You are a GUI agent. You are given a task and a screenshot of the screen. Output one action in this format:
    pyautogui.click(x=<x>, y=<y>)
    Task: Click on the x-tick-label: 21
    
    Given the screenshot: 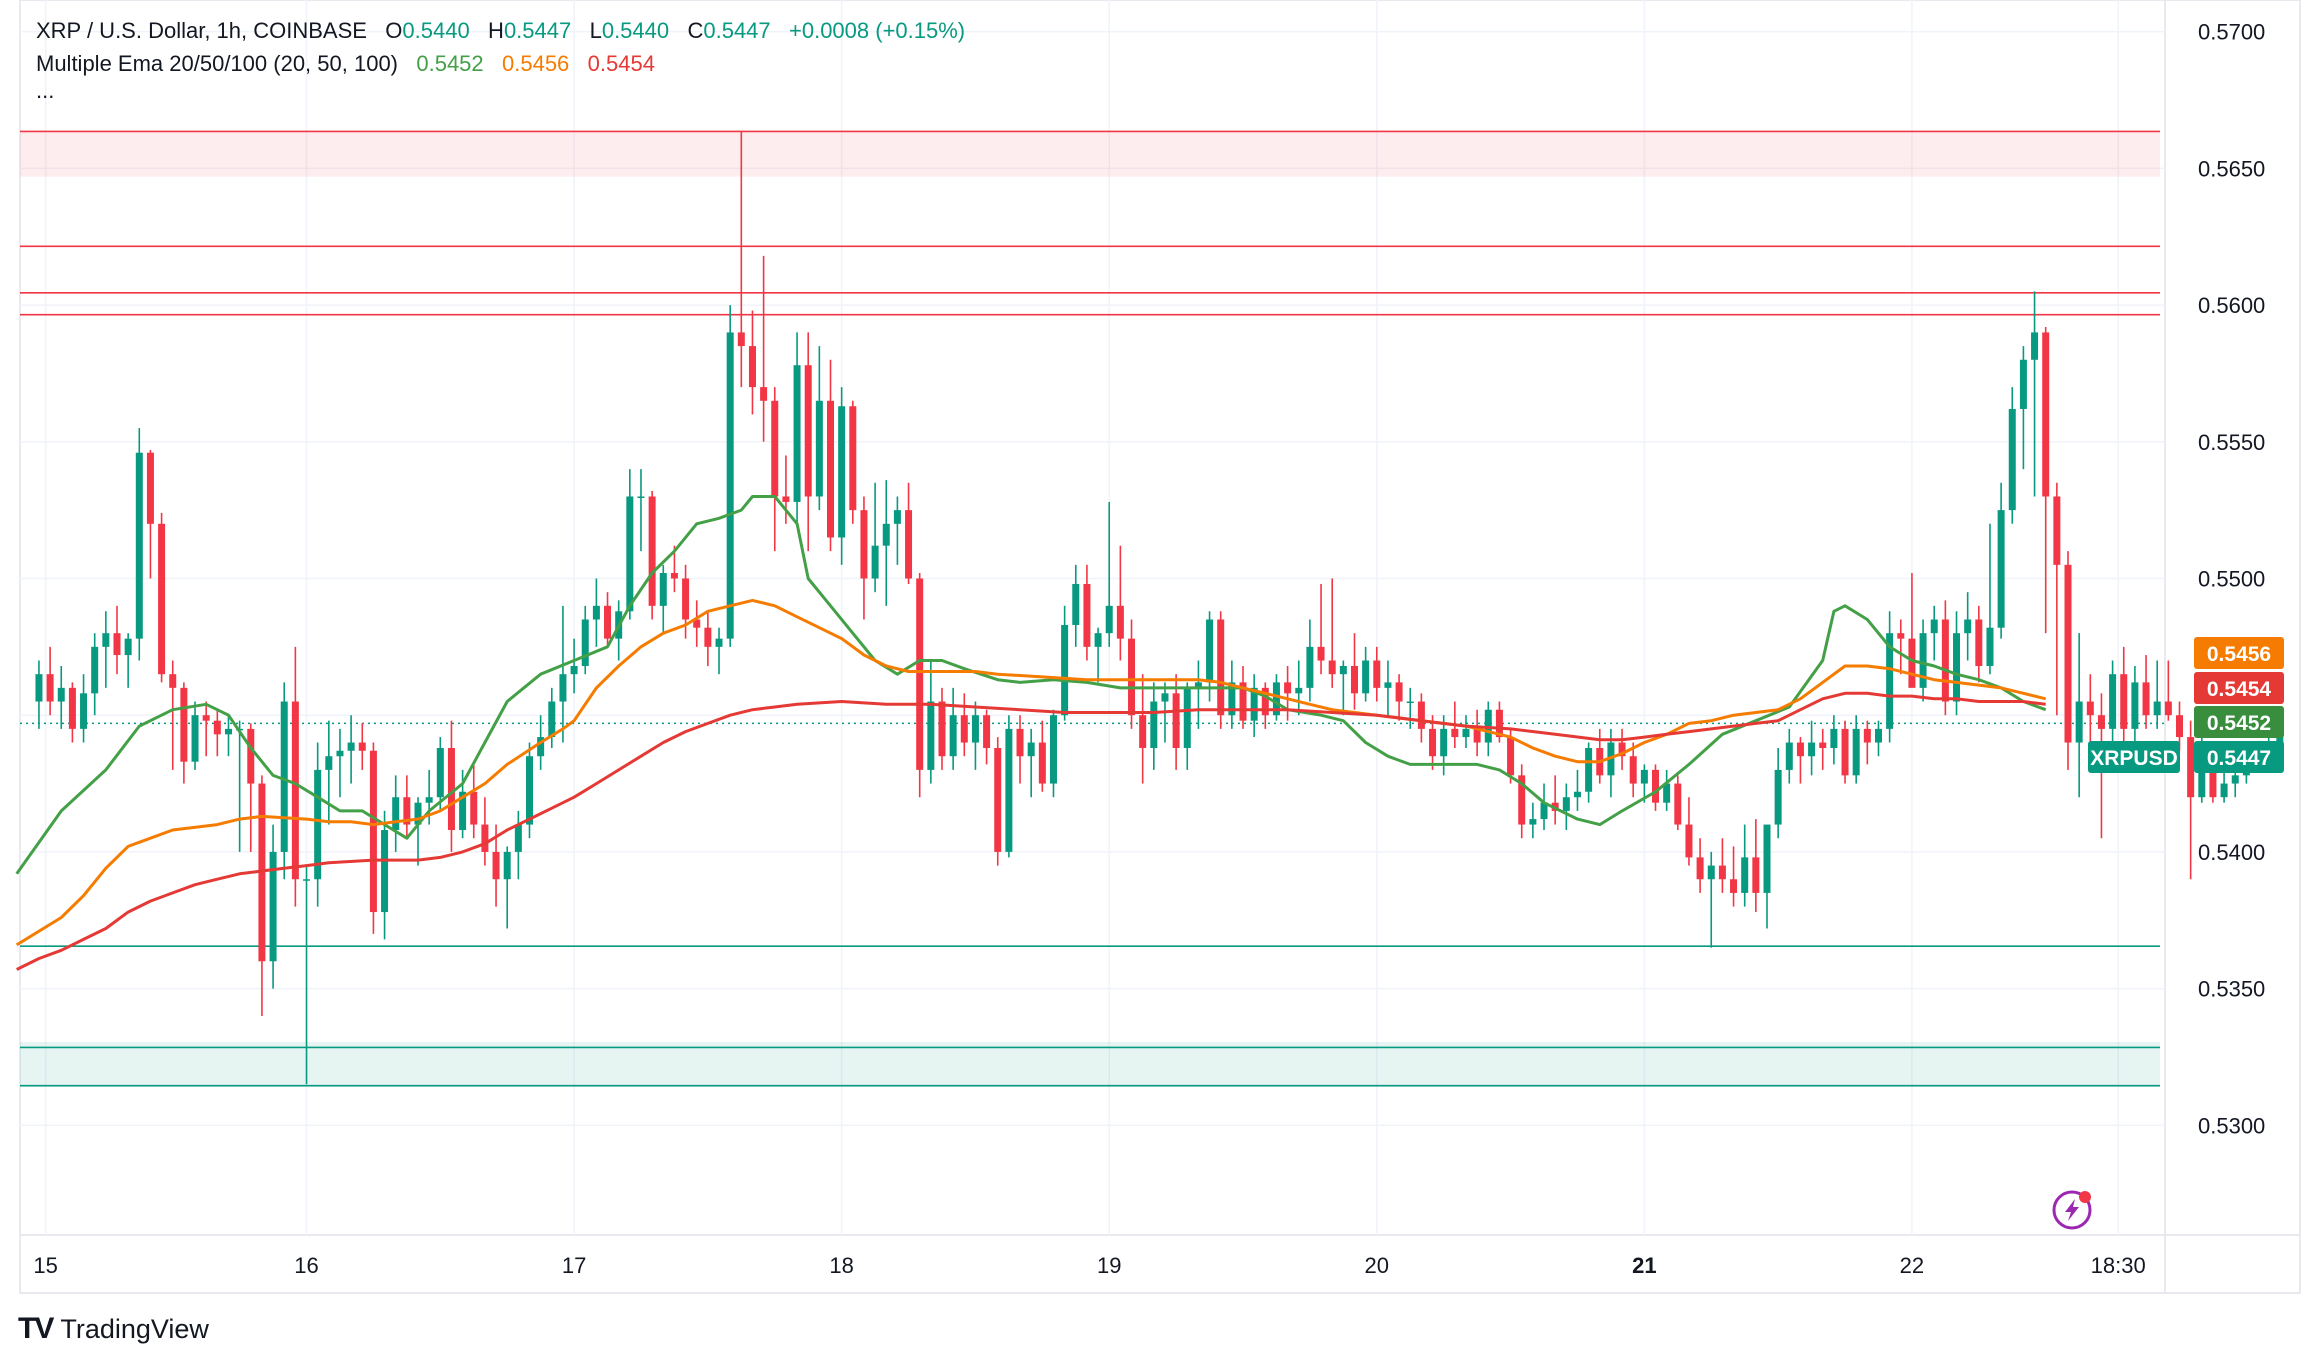 What is the action you would take?
    pyautogui.click(x=1644, y=1265)
    